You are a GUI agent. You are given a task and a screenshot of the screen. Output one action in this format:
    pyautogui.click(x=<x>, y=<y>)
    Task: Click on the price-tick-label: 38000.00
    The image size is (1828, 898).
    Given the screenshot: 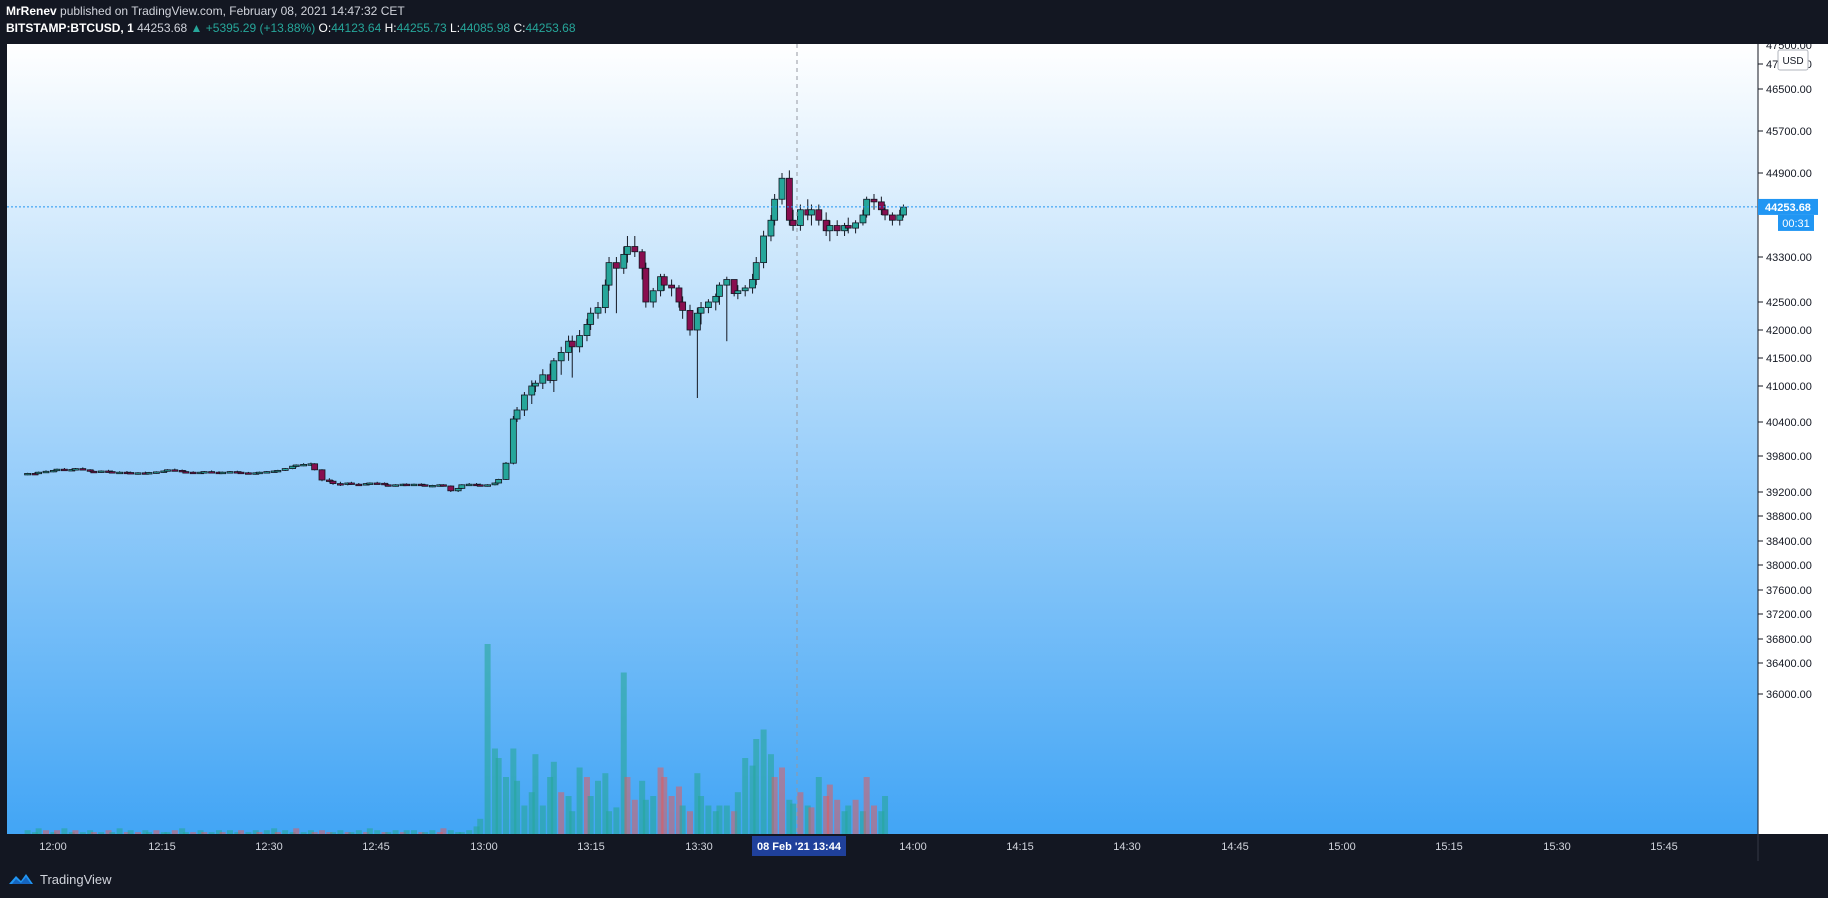 What is the action you would take?
    pyautogui.click(x=1789, y=566)
    